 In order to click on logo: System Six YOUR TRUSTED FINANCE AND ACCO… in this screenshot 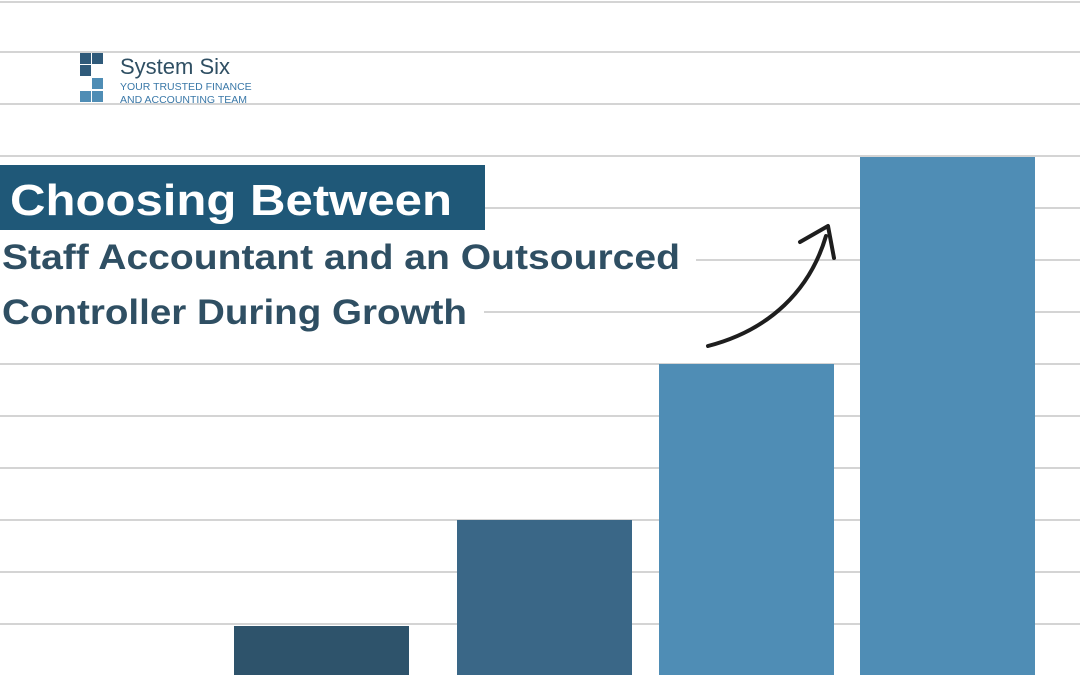, I will do `click(166, 79)`.